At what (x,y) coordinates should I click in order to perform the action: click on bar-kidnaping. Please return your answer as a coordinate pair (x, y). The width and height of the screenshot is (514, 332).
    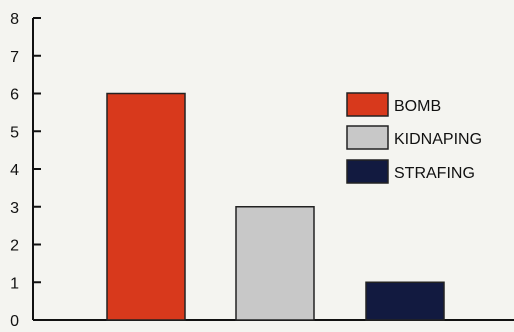
    Looking at the image, I should click on (275, 263).